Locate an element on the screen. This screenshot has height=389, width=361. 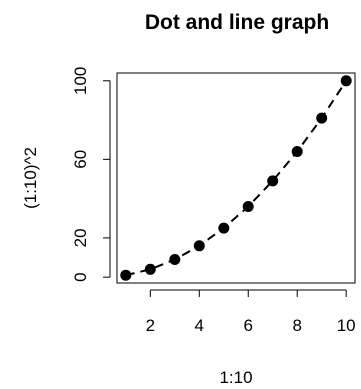
x-tick-label: 10 is located at coordinates (346, 325).